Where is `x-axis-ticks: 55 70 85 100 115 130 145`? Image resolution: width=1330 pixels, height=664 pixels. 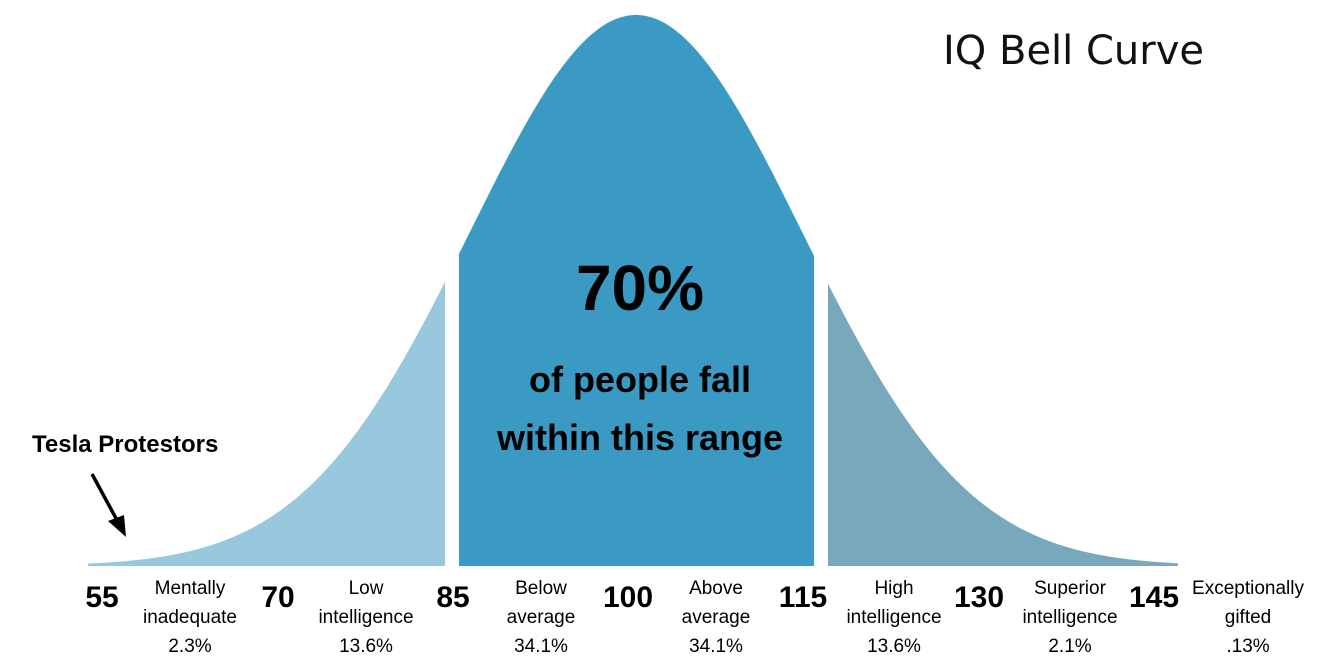 x-axis-ticks: 55 70 85 100 115 130 145 is located at coordinates (632, 597).